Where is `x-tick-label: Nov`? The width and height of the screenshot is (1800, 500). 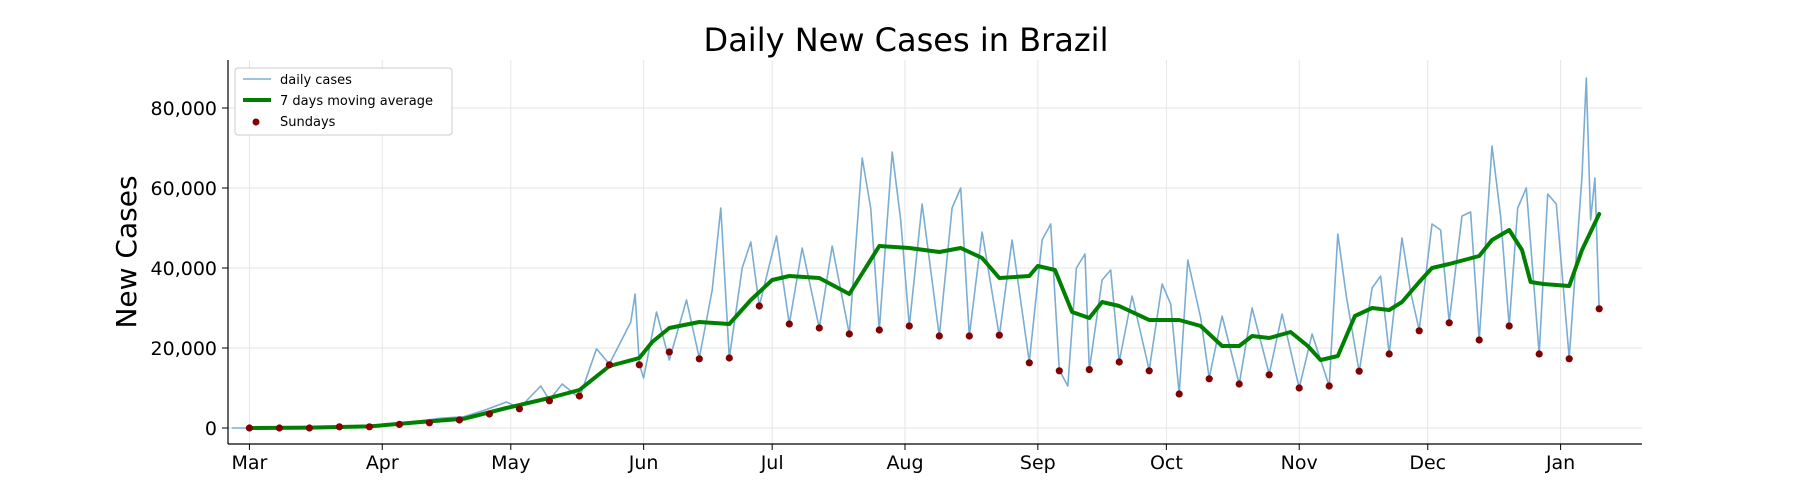 x-tick-label: Nov is located at coordinates (1299, 463).